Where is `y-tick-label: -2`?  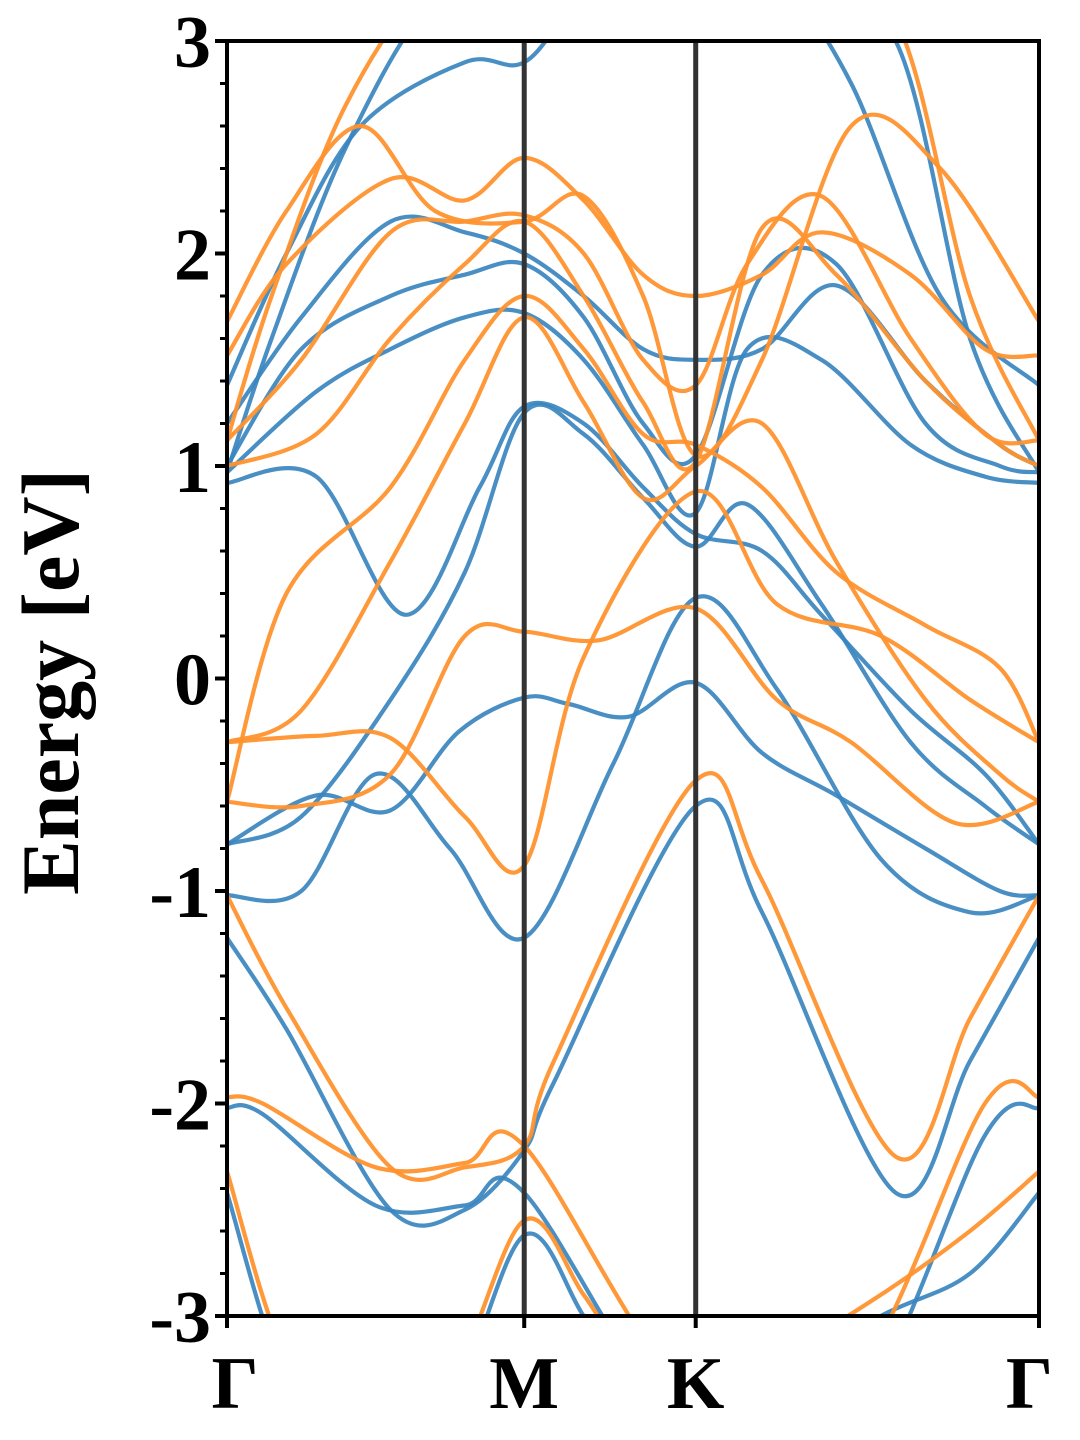 y-tick-label: -2 is located at coordinates (180, 1106).